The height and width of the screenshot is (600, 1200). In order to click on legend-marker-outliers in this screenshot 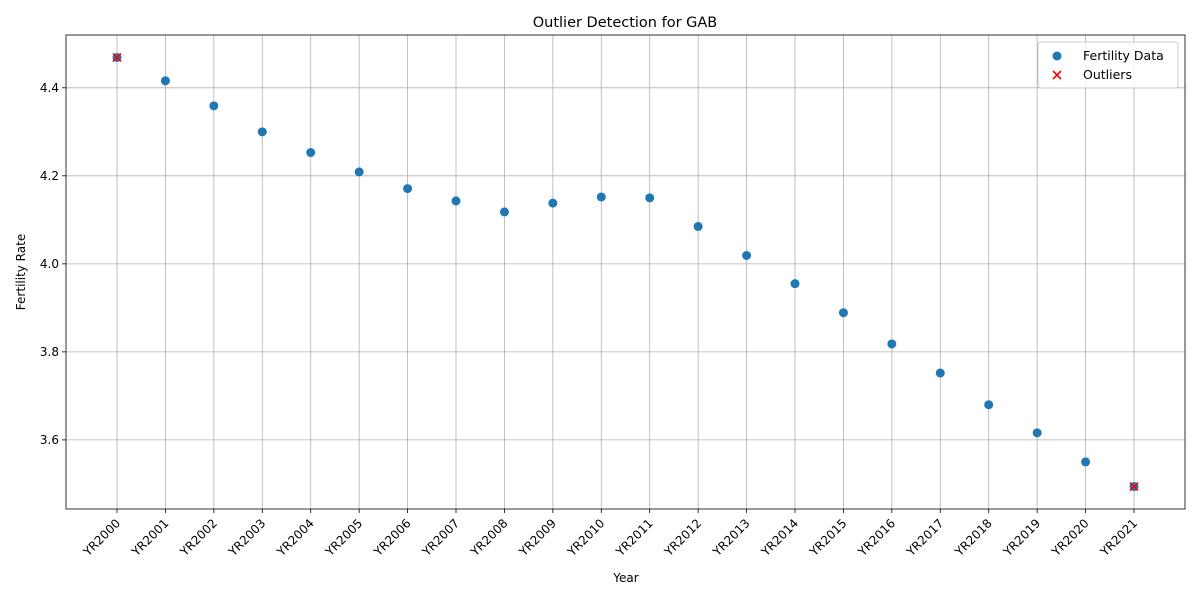, I will do `click(1057, 75)`.